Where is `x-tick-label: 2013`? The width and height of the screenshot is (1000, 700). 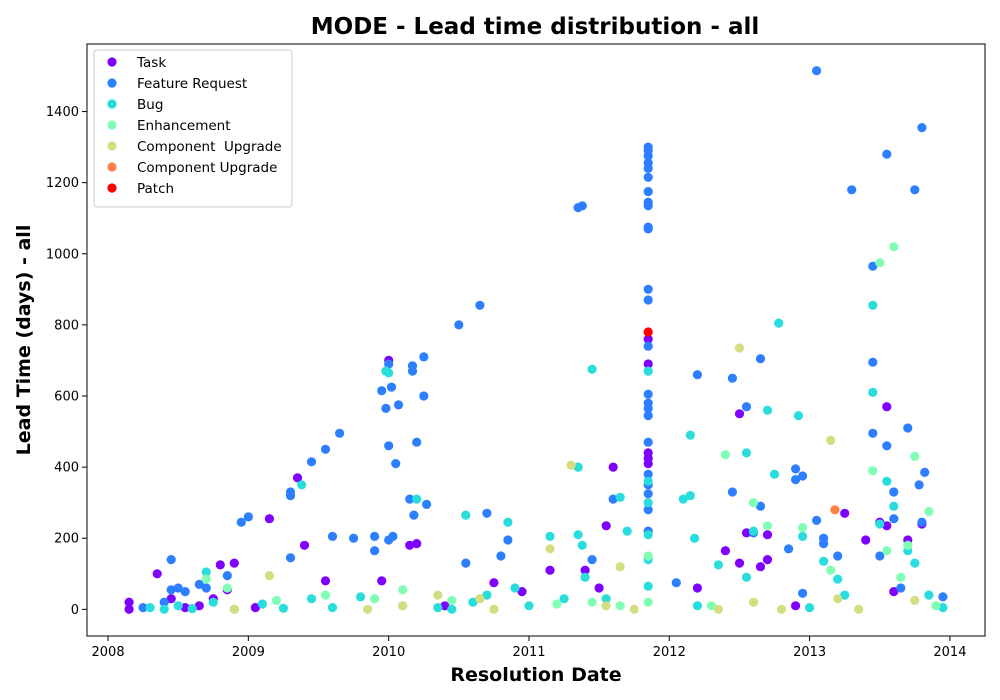 x-tick-label: 2013 is located at coordinates (809, 652).